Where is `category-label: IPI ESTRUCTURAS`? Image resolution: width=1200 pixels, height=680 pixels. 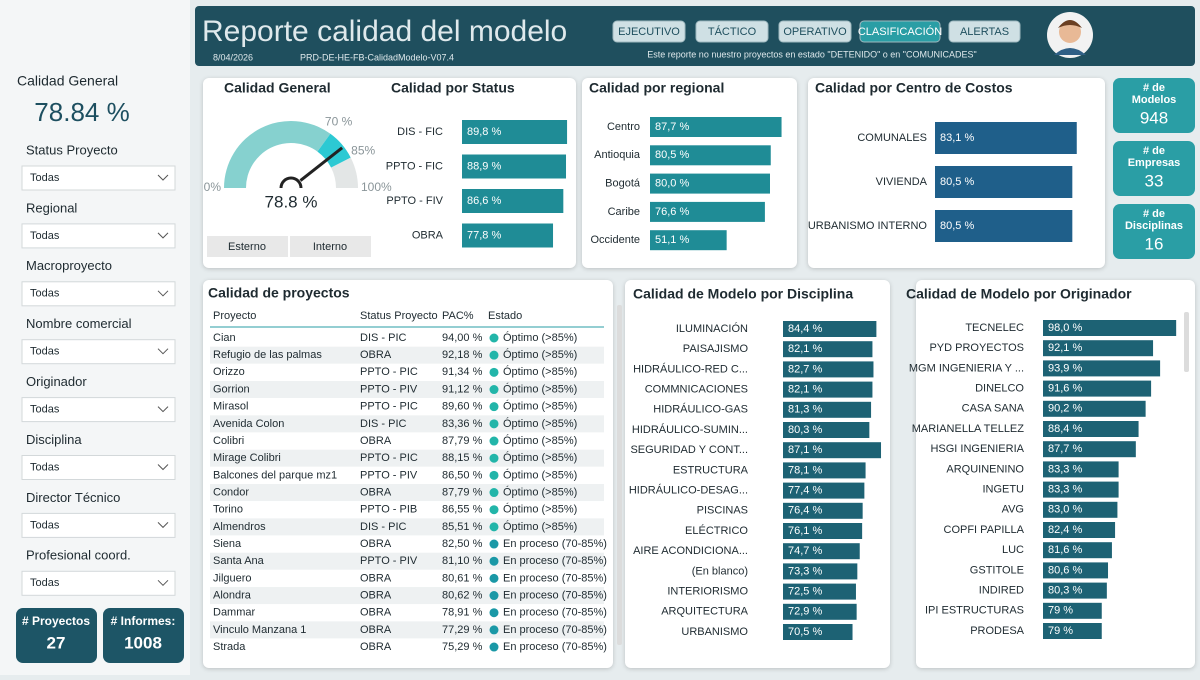
category-label: IPI ESTRUCTURAS is located at coordinates (974, 611).